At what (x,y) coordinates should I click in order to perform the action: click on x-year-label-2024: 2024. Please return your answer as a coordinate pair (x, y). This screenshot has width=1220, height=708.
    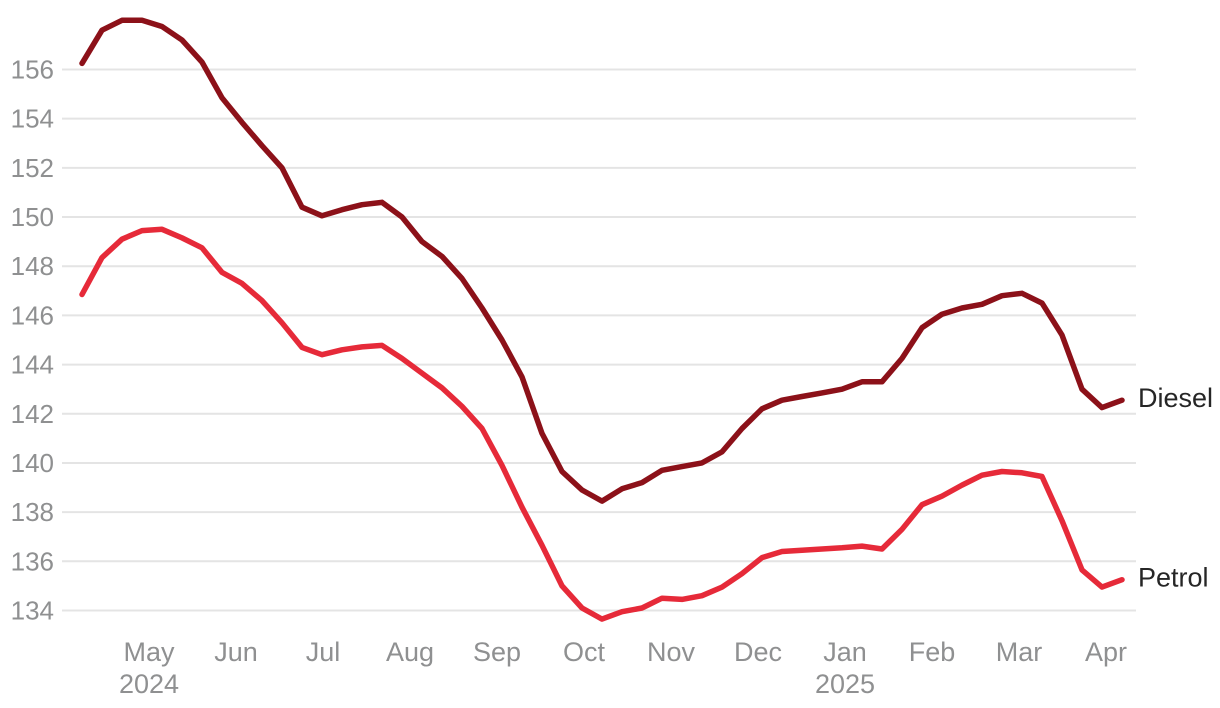
    Looking at the image, I should click on (149, 684).